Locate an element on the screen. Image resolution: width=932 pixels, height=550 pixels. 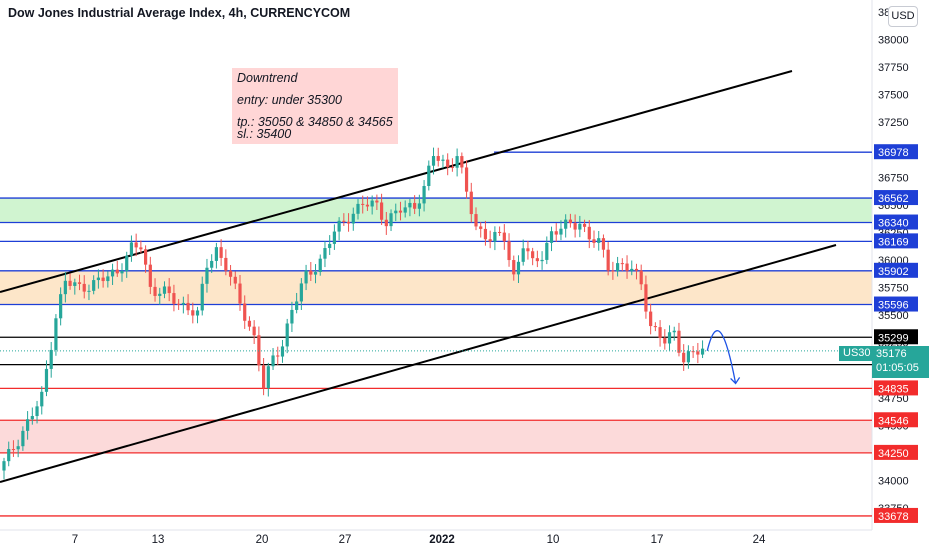
y-tick-label: 37500 is located at coordinates (893, 96).